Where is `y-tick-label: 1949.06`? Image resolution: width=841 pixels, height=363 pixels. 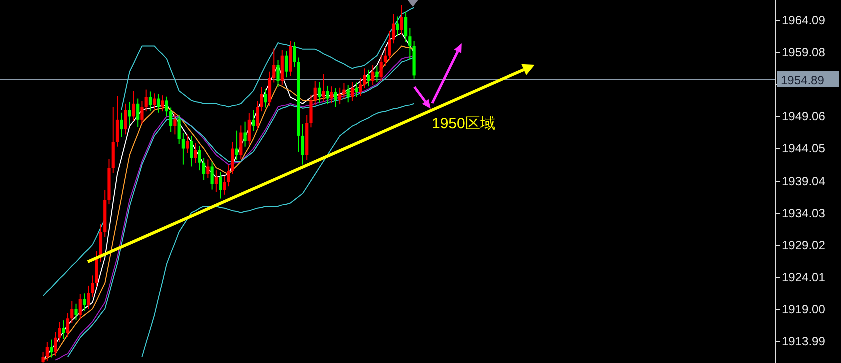
y-tick-label: 1949.06 is located at coordinates (804, 117).